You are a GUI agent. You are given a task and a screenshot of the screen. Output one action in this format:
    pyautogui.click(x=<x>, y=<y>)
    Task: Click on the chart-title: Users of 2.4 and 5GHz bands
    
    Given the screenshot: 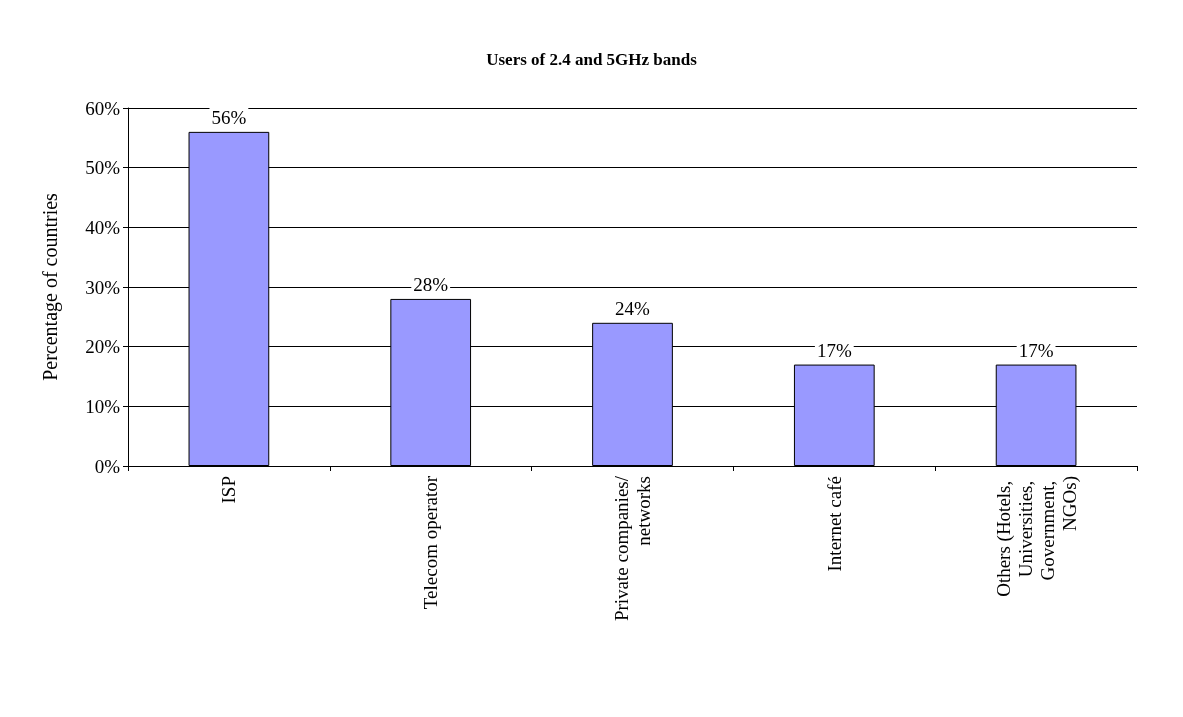 What is the action you would take?
    pyautogui.click(x=592, y=59)
    